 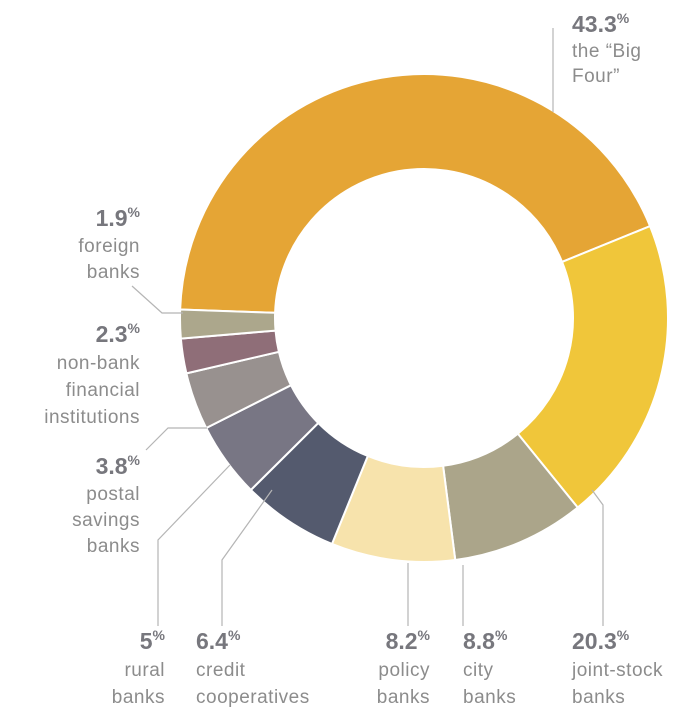 I want to click on category-label: policy, so click(x=404, y=670).